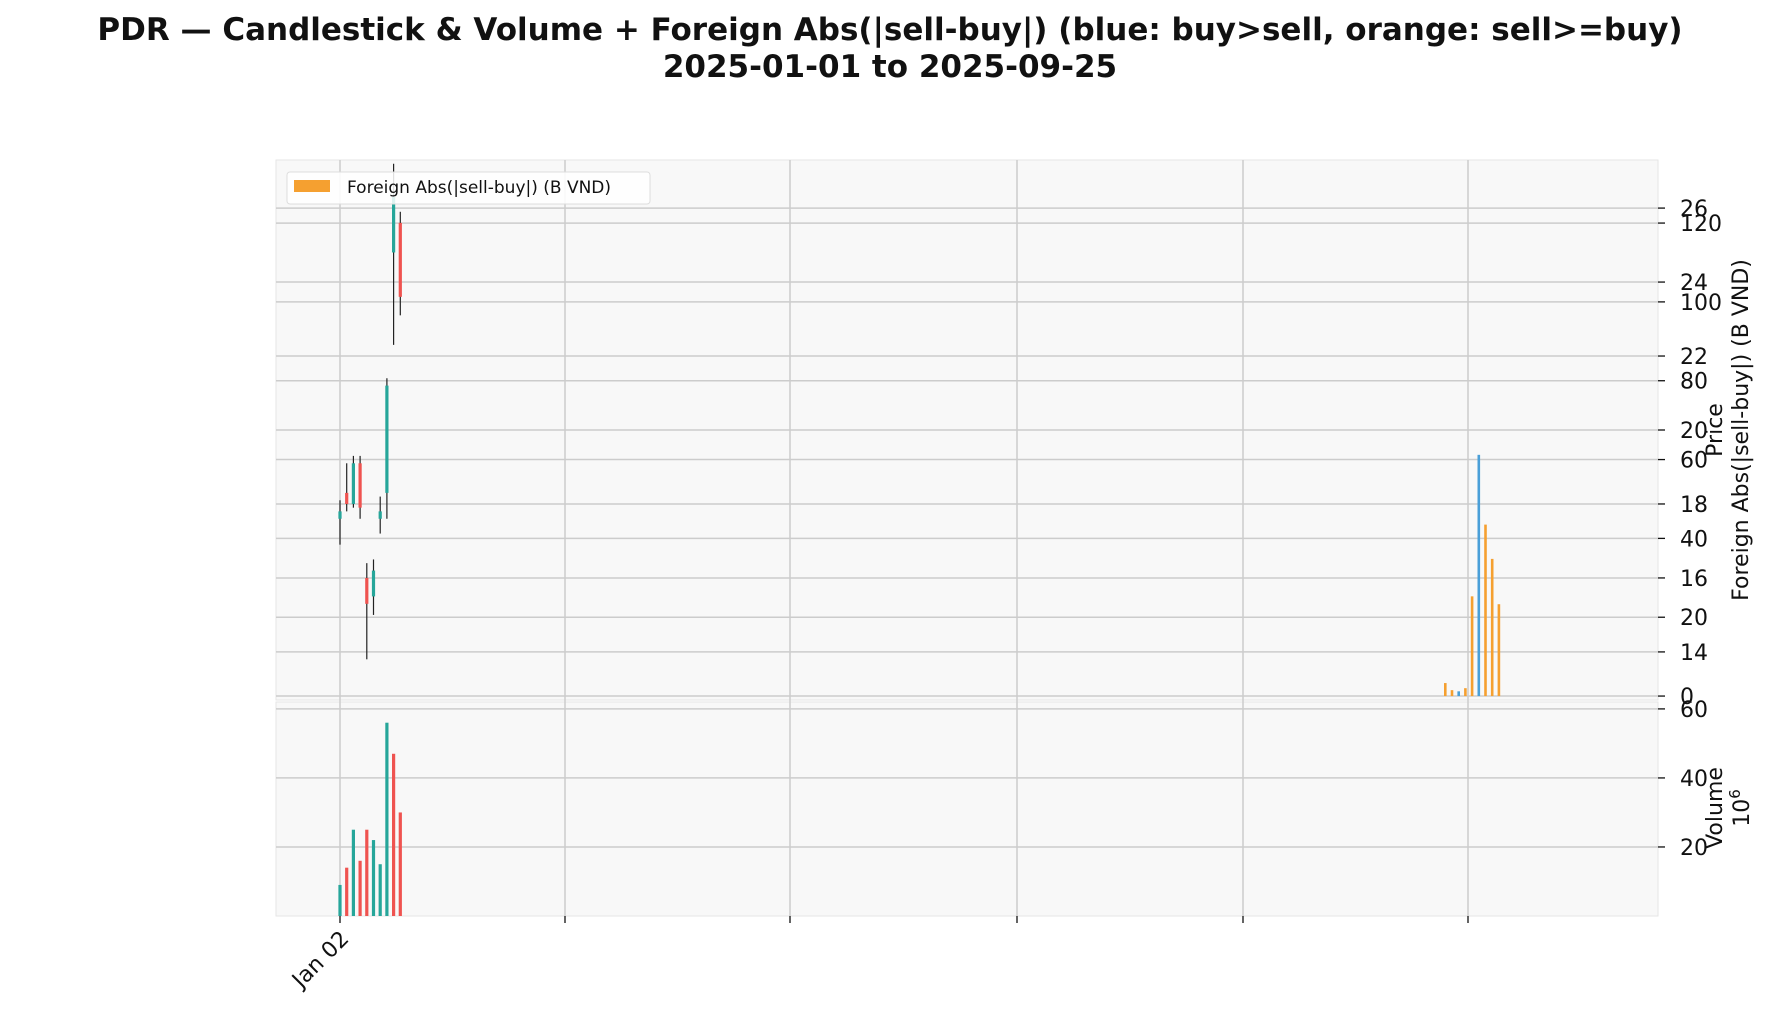 This screenshot has height=1015, width=1780. I want to click on foreign-tick-label: 80, so click(1694, 382).